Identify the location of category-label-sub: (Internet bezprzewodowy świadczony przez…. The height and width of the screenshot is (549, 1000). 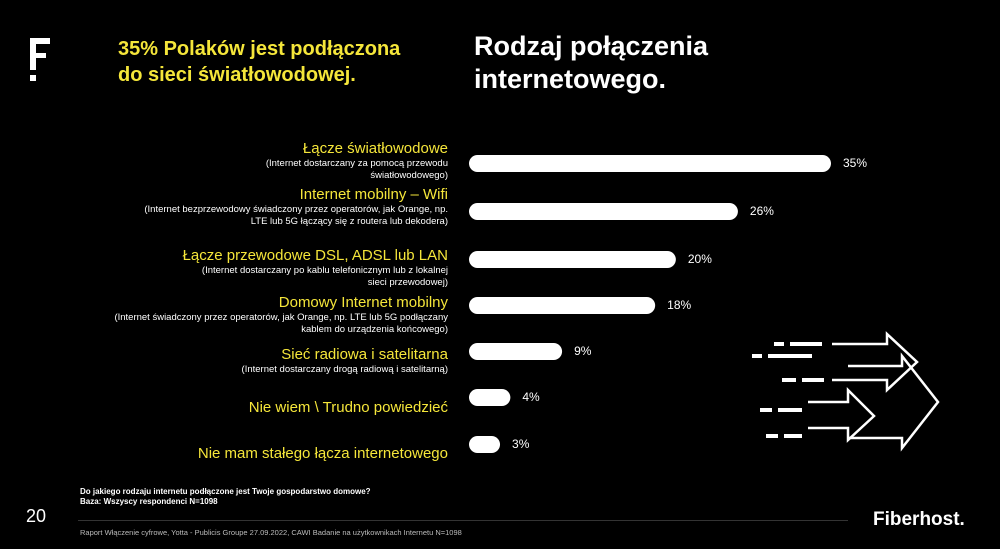
(296, 215).